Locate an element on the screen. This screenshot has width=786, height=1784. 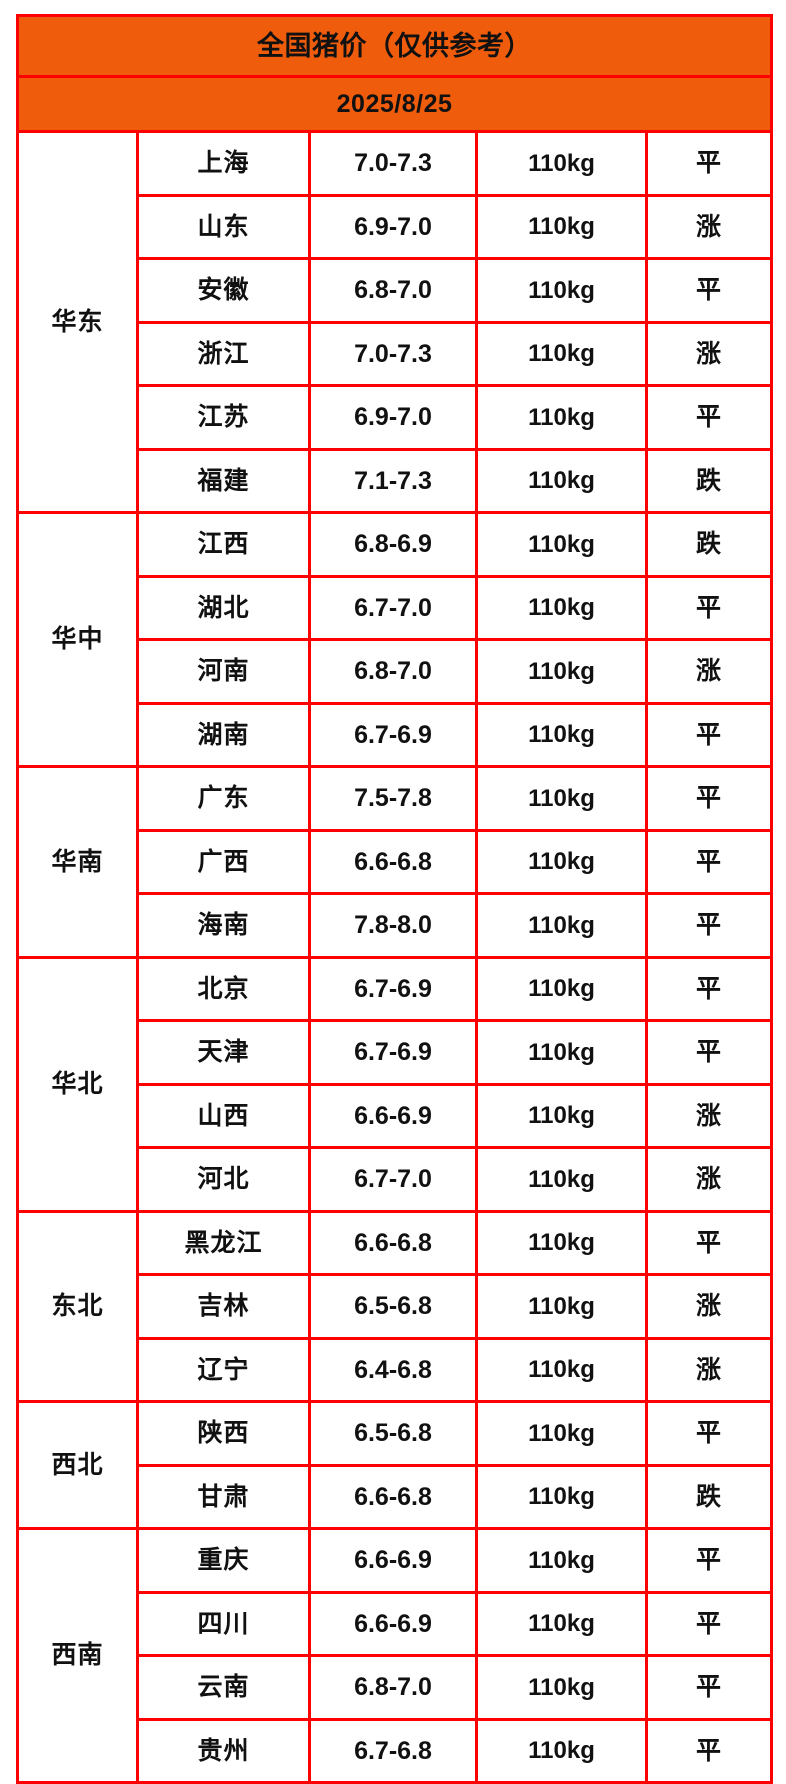
title-row: 全国猪价（仅供参考） is located at coordinates (394, 46).